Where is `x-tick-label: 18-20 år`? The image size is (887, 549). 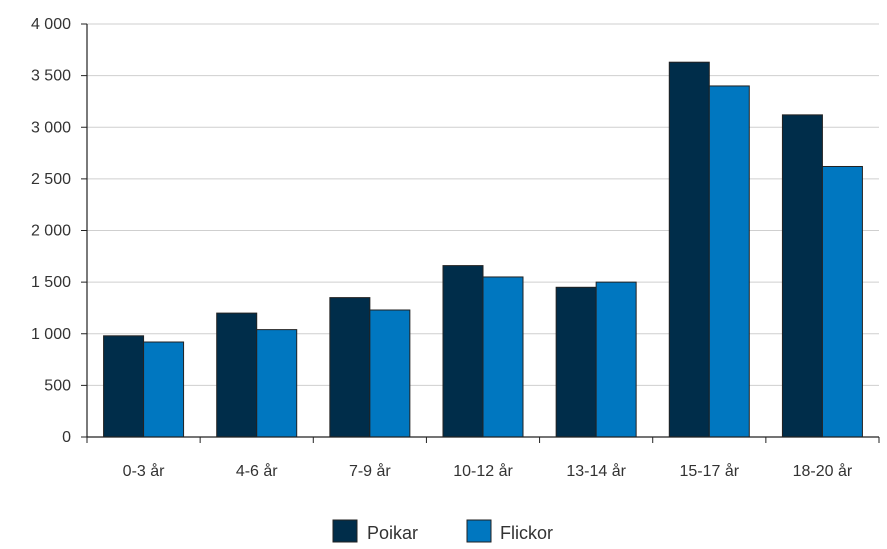
x-tick-label: 18-20 år is located at coordinates (823, 471).